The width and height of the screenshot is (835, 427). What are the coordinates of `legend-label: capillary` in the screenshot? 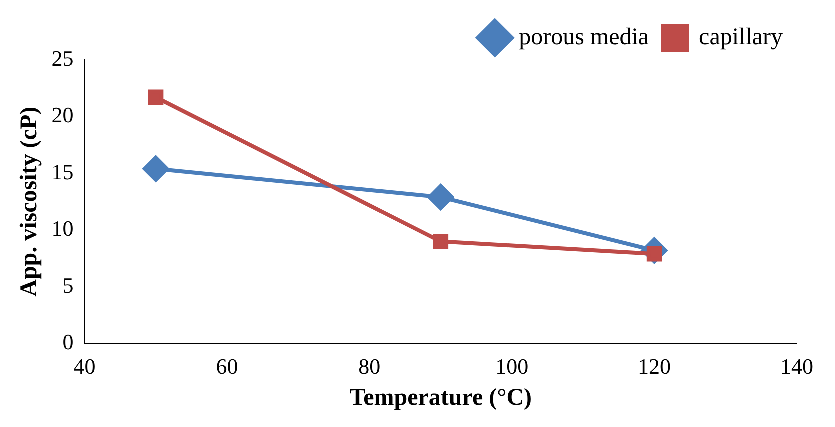 It's located at (741, 37).